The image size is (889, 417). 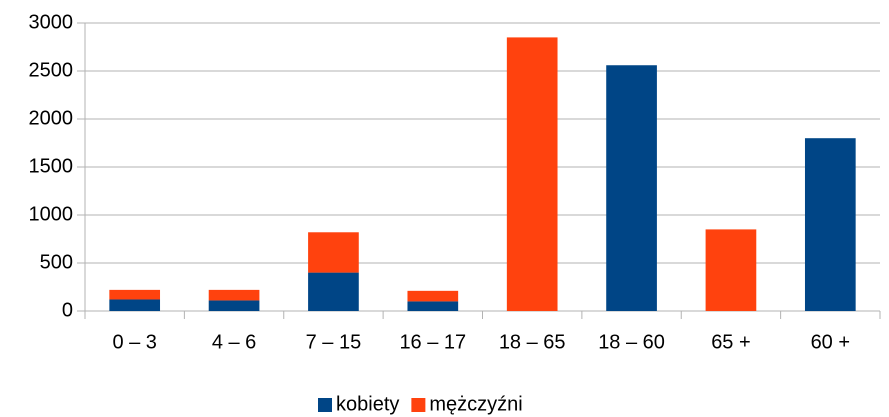 I want to click on y-tick-label: 500, so click(x=56, y=262).